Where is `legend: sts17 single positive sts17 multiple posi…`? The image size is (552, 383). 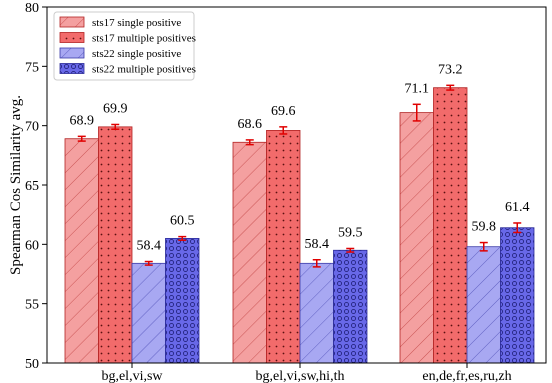 legend: sts17 single positive sts17 multiple posi… is located at coordinates (124, 46).